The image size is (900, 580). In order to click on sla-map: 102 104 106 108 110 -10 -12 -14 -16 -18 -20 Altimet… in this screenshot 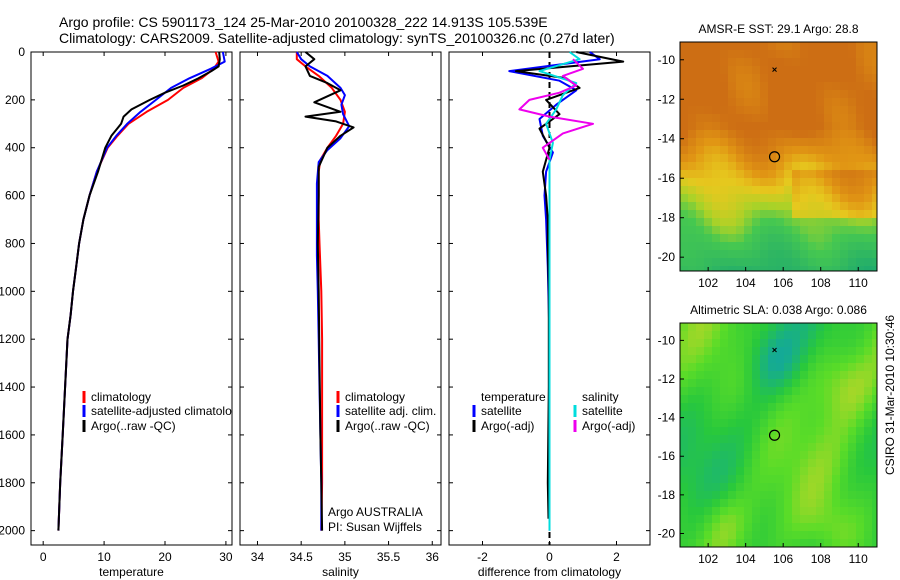, I will do `click(768, 434)`.